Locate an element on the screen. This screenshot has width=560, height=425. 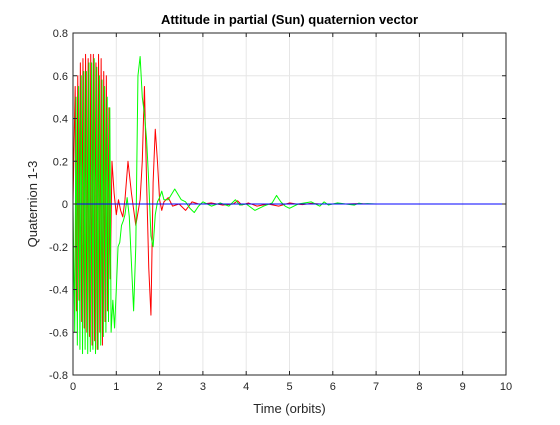
x-axis-label: Time (orbits) is located at coordinates (289, 408).